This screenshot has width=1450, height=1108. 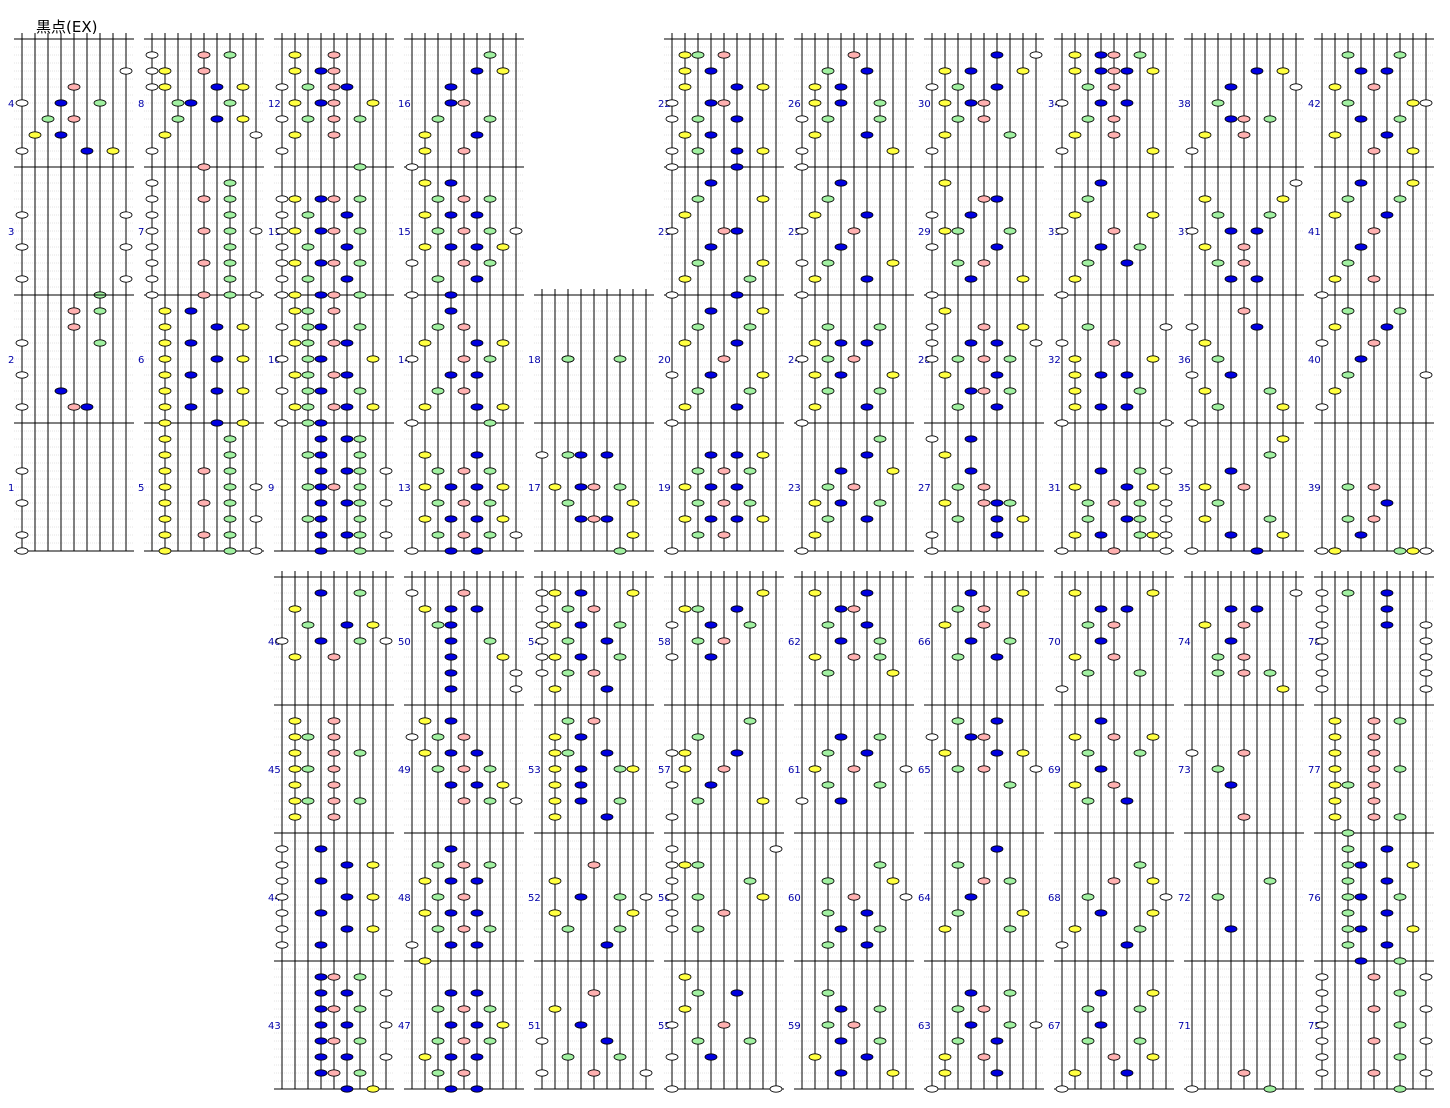 I want to click on staff-column: 63 64 65 66, so click(x=981, y=832).